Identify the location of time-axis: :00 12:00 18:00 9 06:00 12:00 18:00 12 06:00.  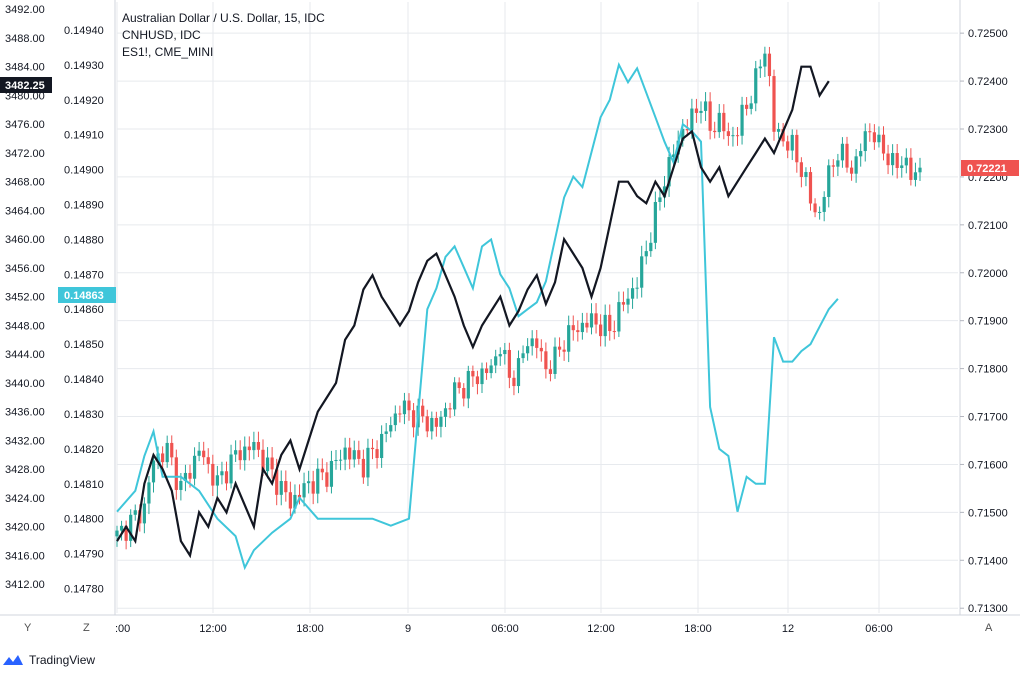
(504, 629).